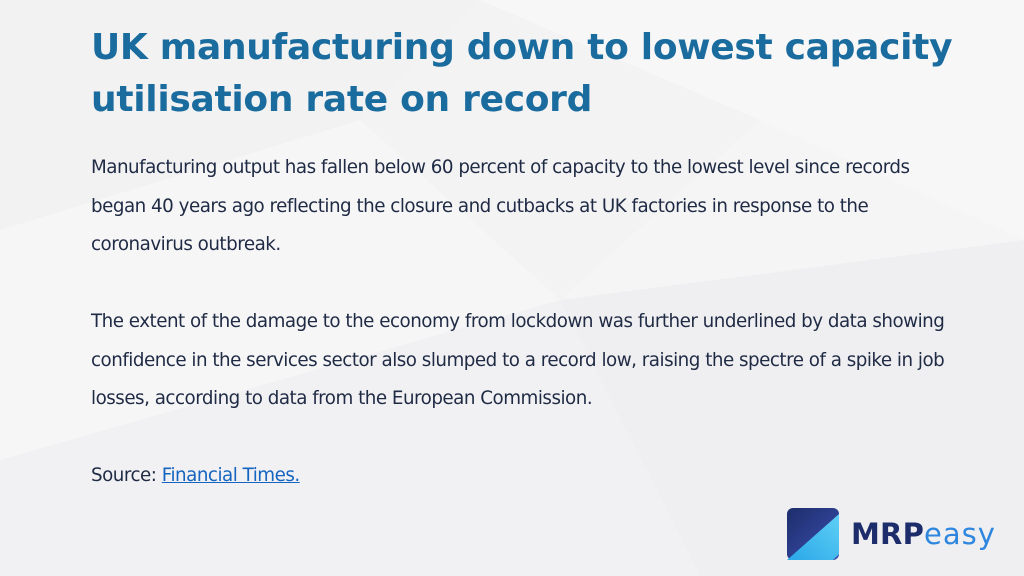 This screenshot has width=1024, height=576. What do you see at coordinates (813, 534) in the screenshot?
I see `mrpeasy-logo-mark-icon` at bounding box center [813, 534].